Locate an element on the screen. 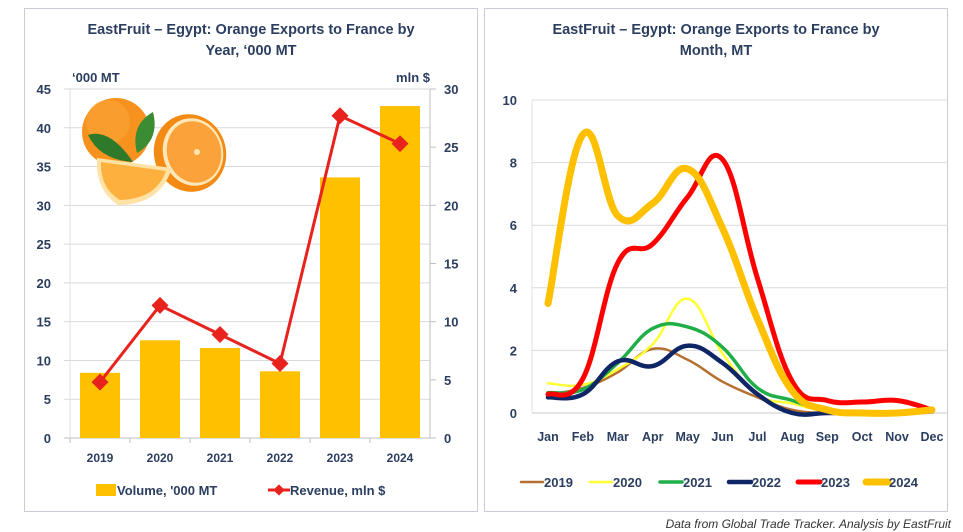 The height and width of the screenshot is (532, 963). monthly-y-tick-label: 4 is located at coordinates (514, 288).